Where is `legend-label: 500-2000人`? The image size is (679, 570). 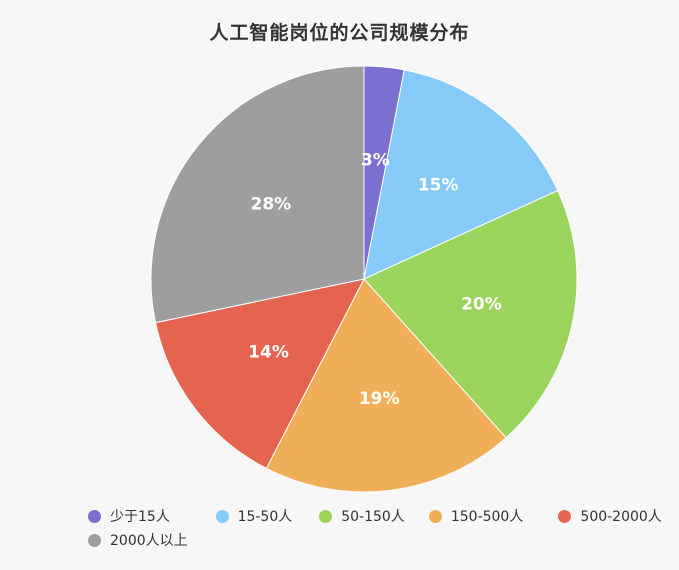 legend-label: 500-2000人 is located at coordinates (621, 517).